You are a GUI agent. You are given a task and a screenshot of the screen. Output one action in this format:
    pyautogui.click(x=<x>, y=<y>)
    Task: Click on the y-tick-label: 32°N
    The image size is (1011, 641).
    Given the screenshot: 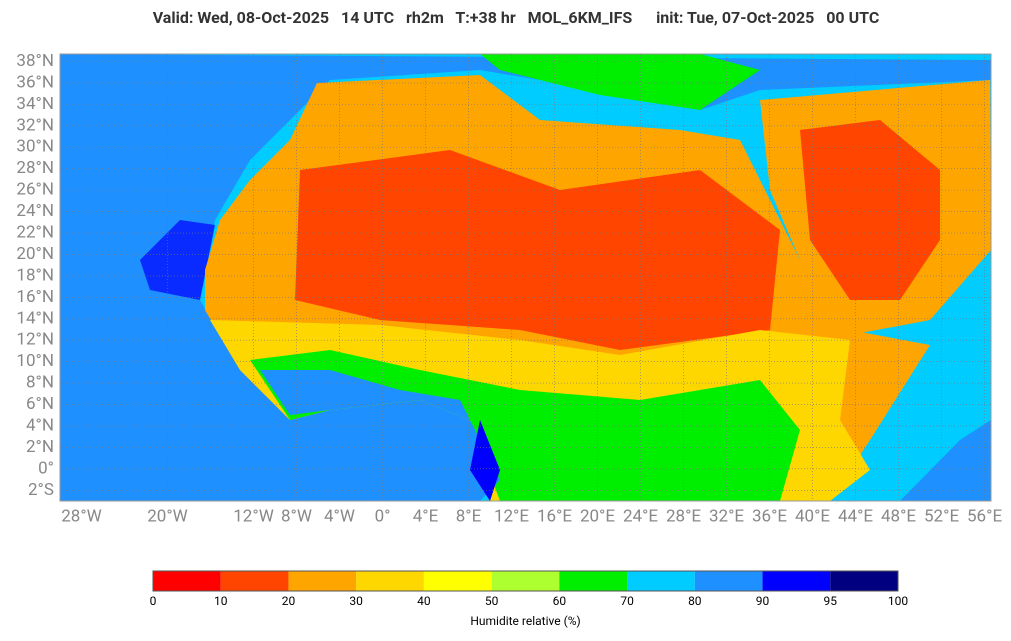 What is the action you would take?
    pyautogui.click(x=35, y=125)
    